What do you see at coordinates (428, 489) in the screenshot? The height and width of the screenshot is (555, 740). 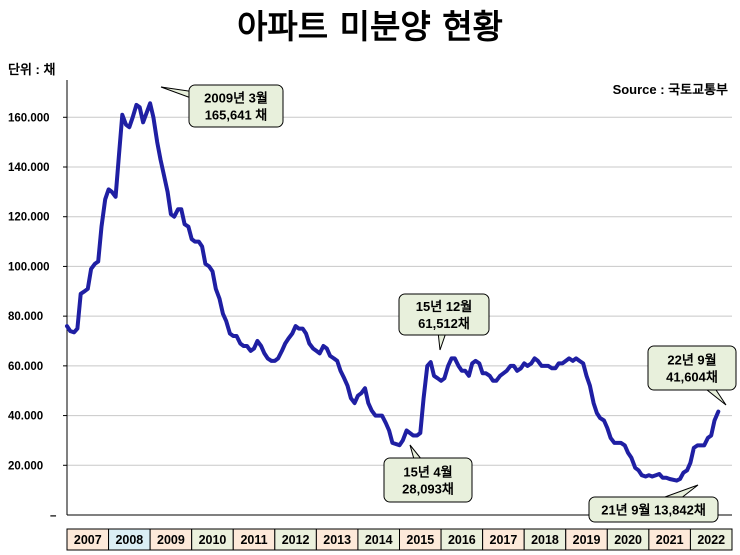 I see `callout-text-2-1: 28,093채` at bounding box center [428, 489].